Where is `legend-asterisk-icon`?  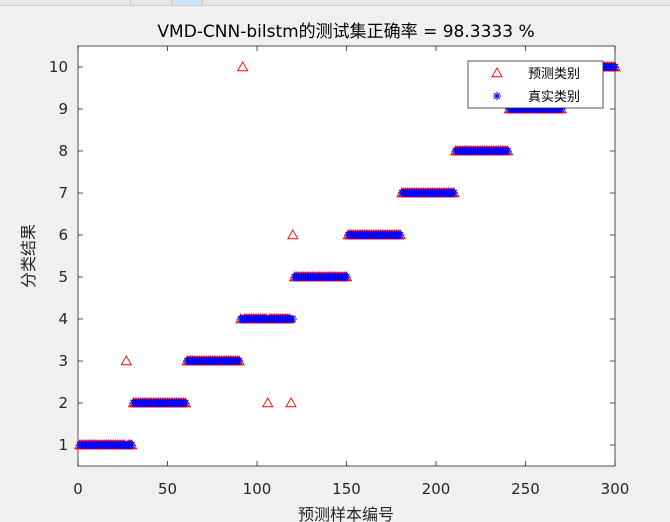 legend-asterisk-icon is located at coordinates (497, 96).